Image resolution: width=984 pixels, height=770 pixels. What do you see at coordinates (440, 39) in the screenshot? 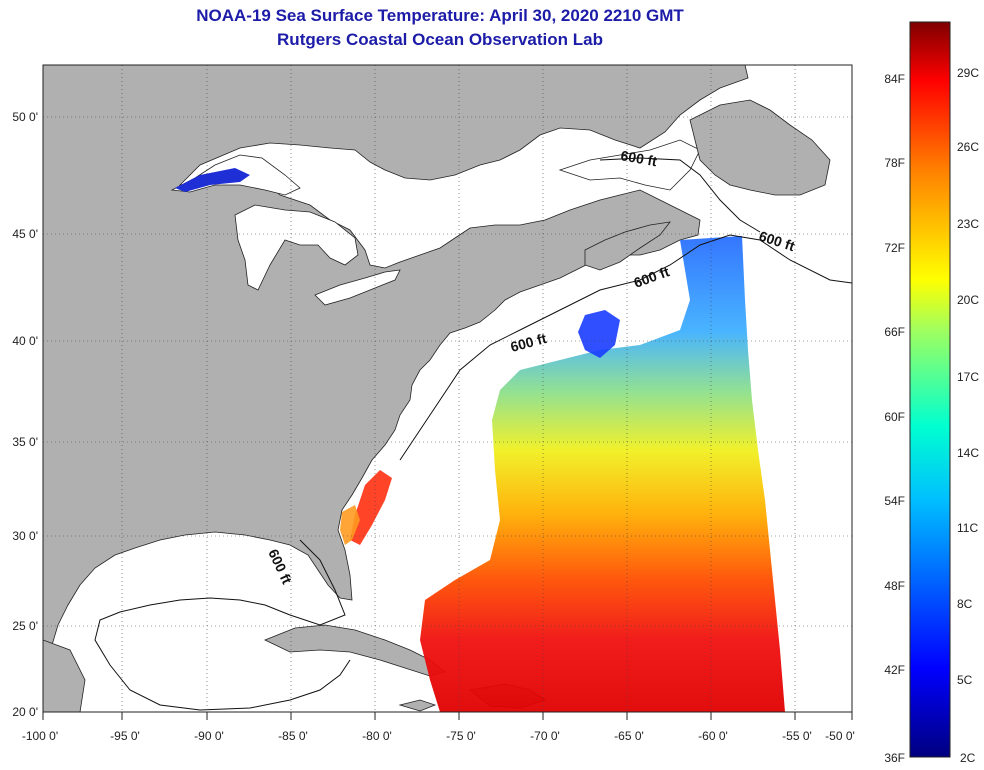
I see `map-subtitle: Rutgers Coastal Ocean Observation Lab` at bounding box center [440, 39].